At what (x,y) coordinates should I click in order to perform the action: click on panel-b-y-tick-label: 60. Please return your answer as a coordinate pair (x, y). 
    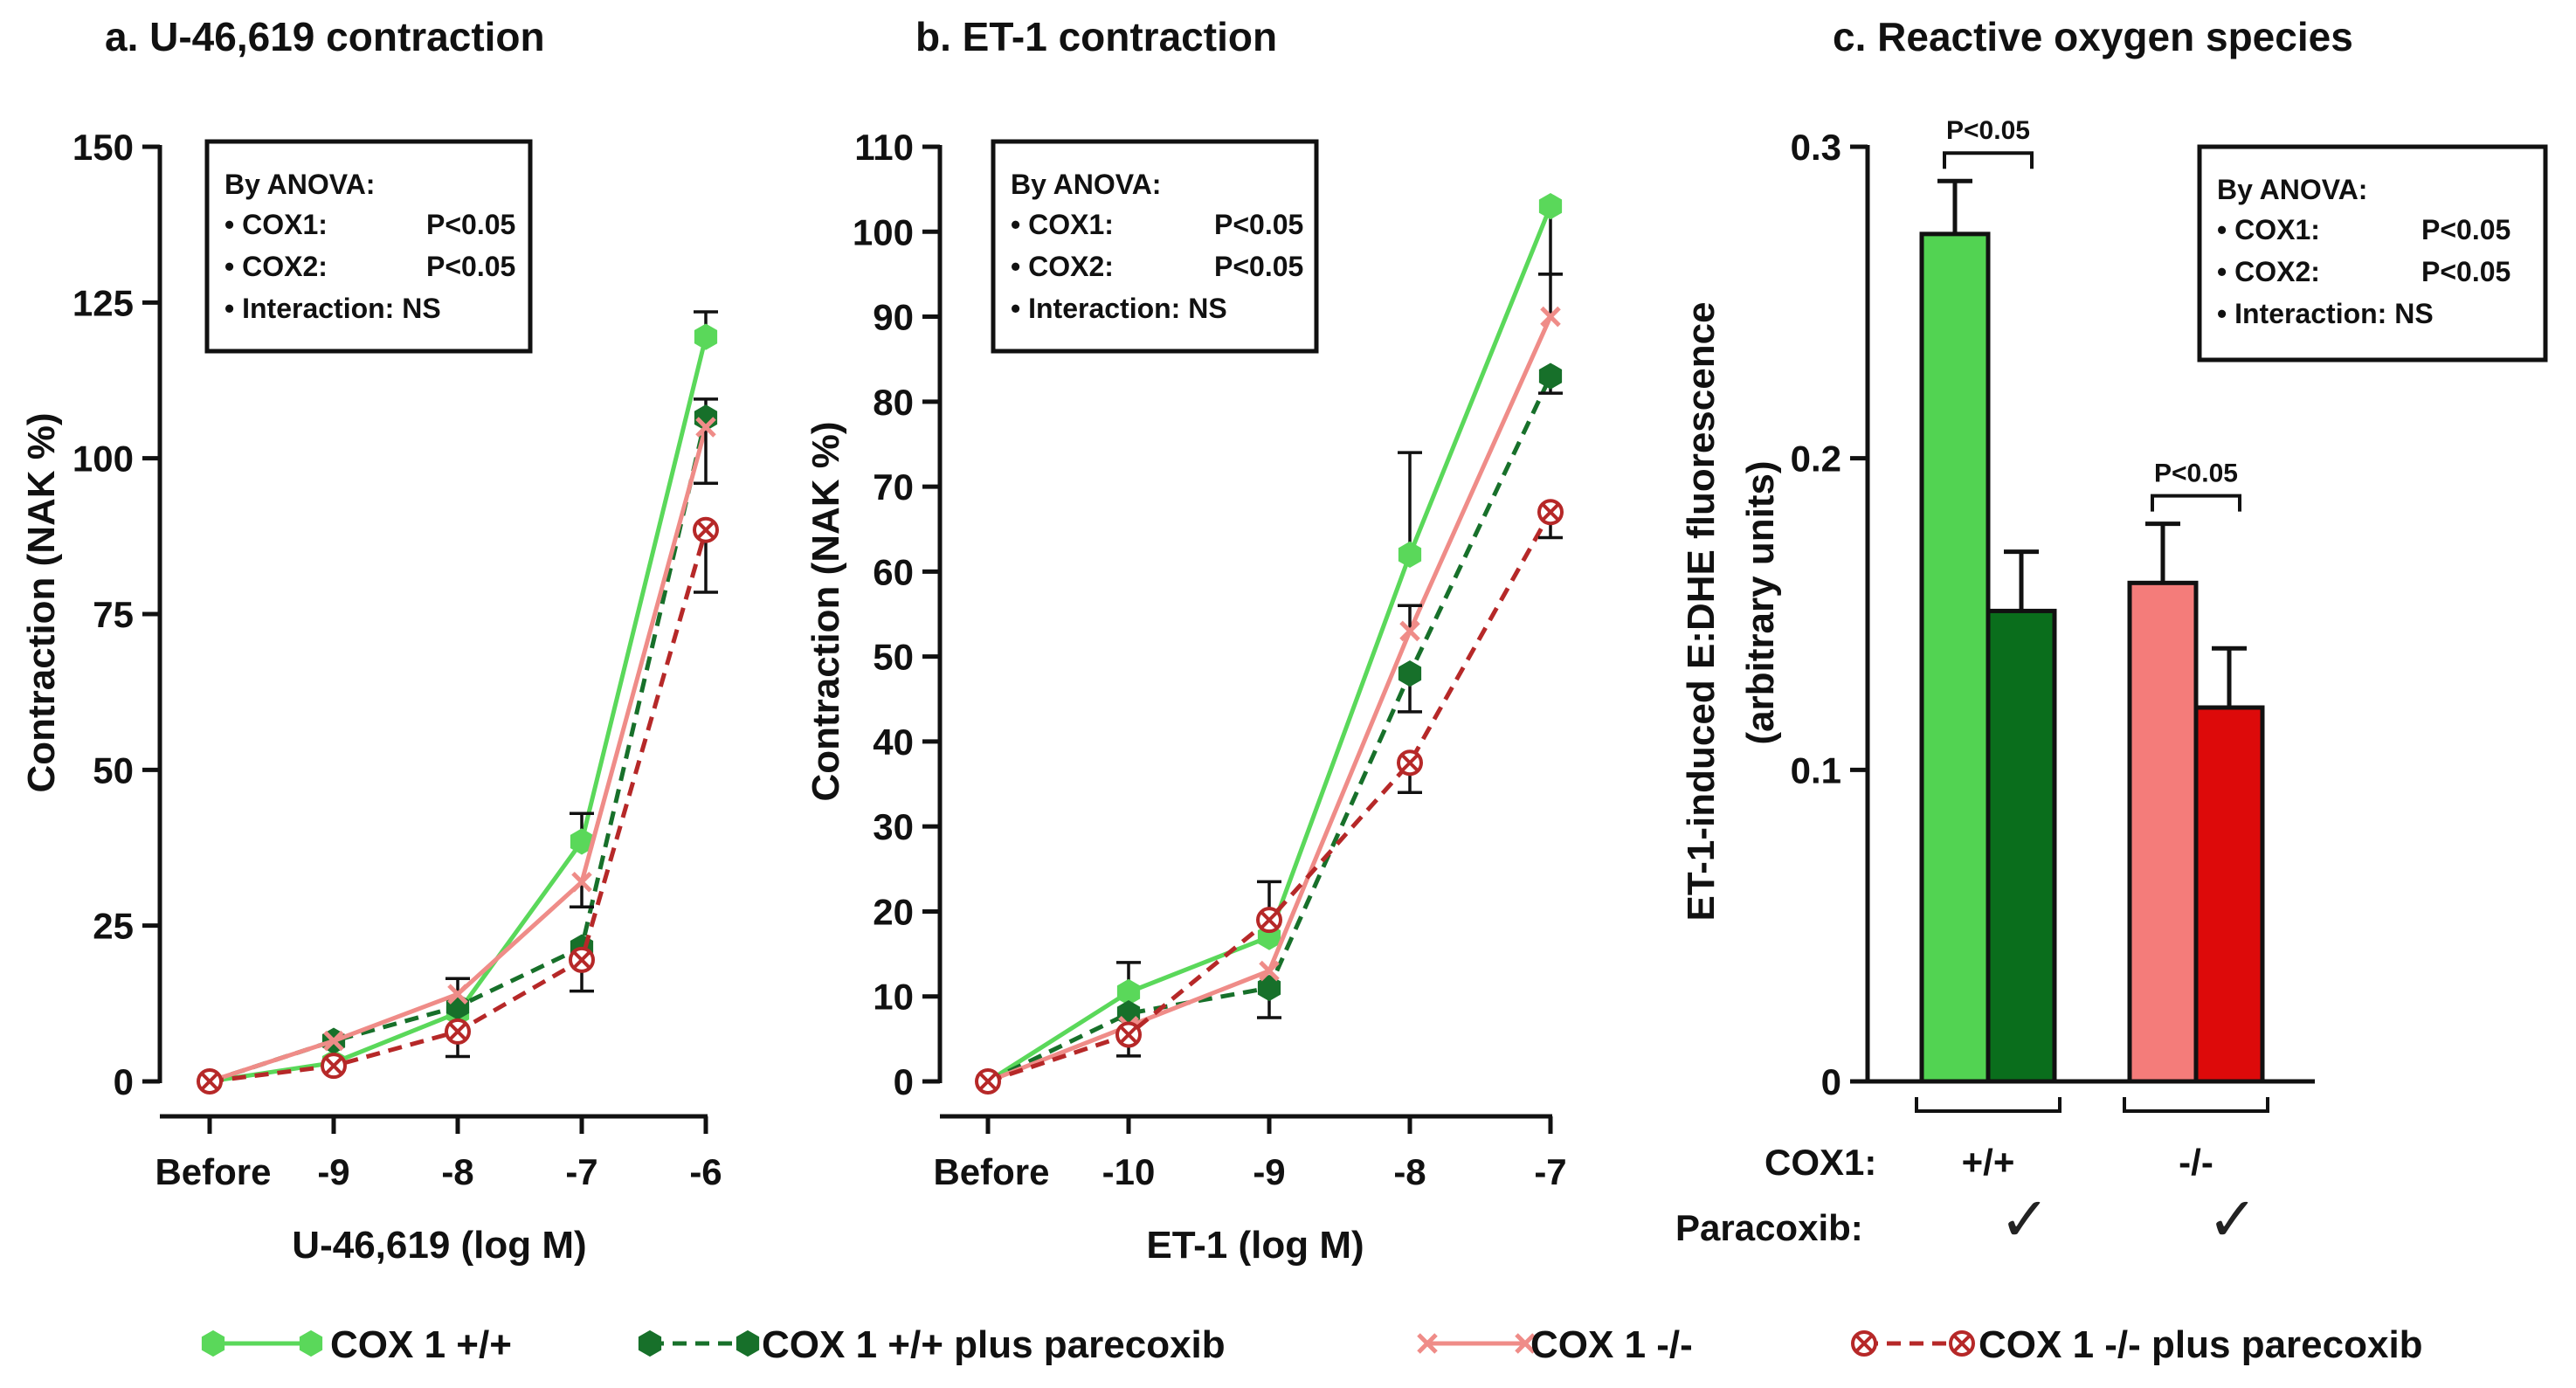
    Looking at the image, I should click on (893, 571).